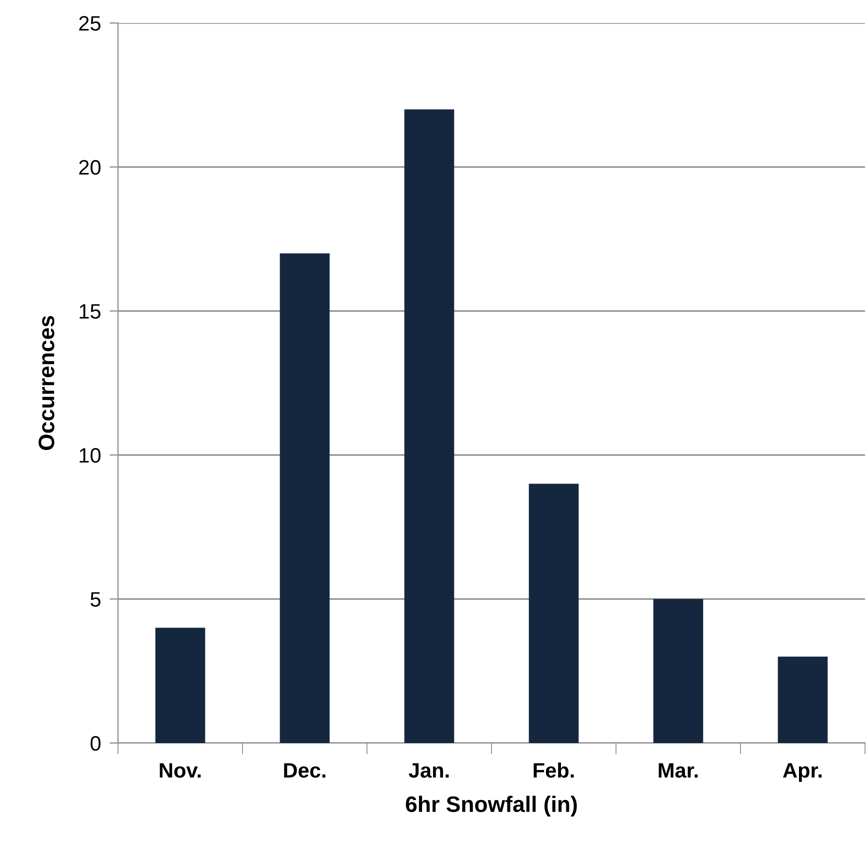 Image resolution: width=866 pixels, height=863 pixels. I want to click on y-tick-label: 25, so click(89, 23).